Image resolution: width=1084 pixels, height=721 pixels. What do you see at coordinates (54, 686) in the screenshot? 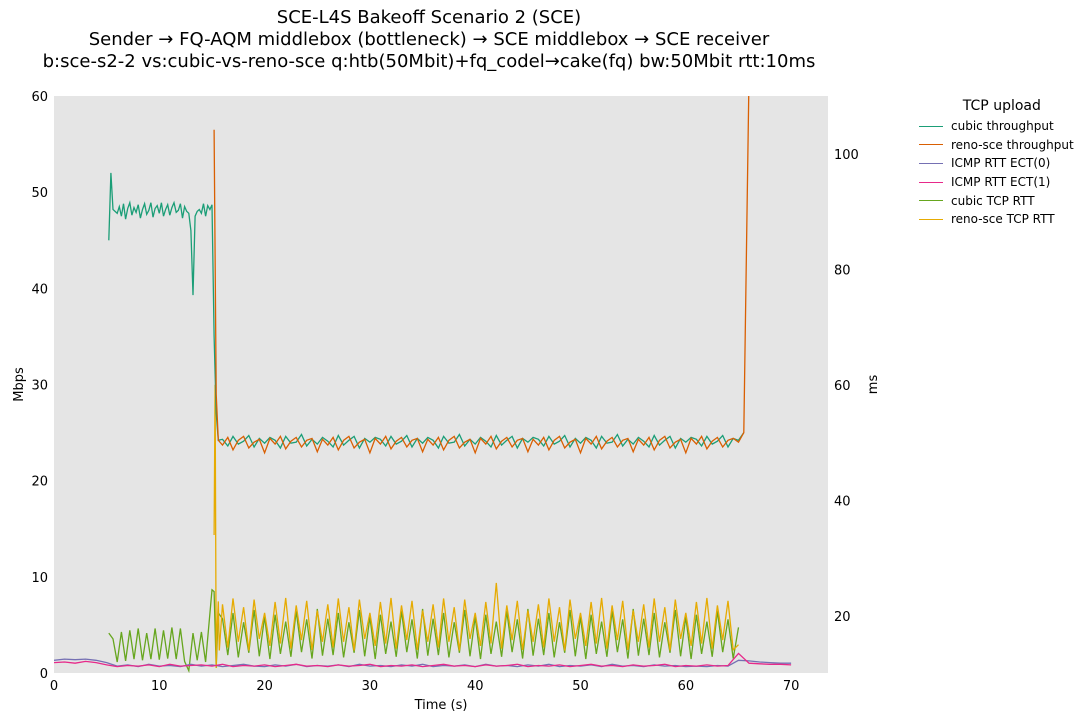
I see `x-tick-label: 0` at bounding box center [54, 686].